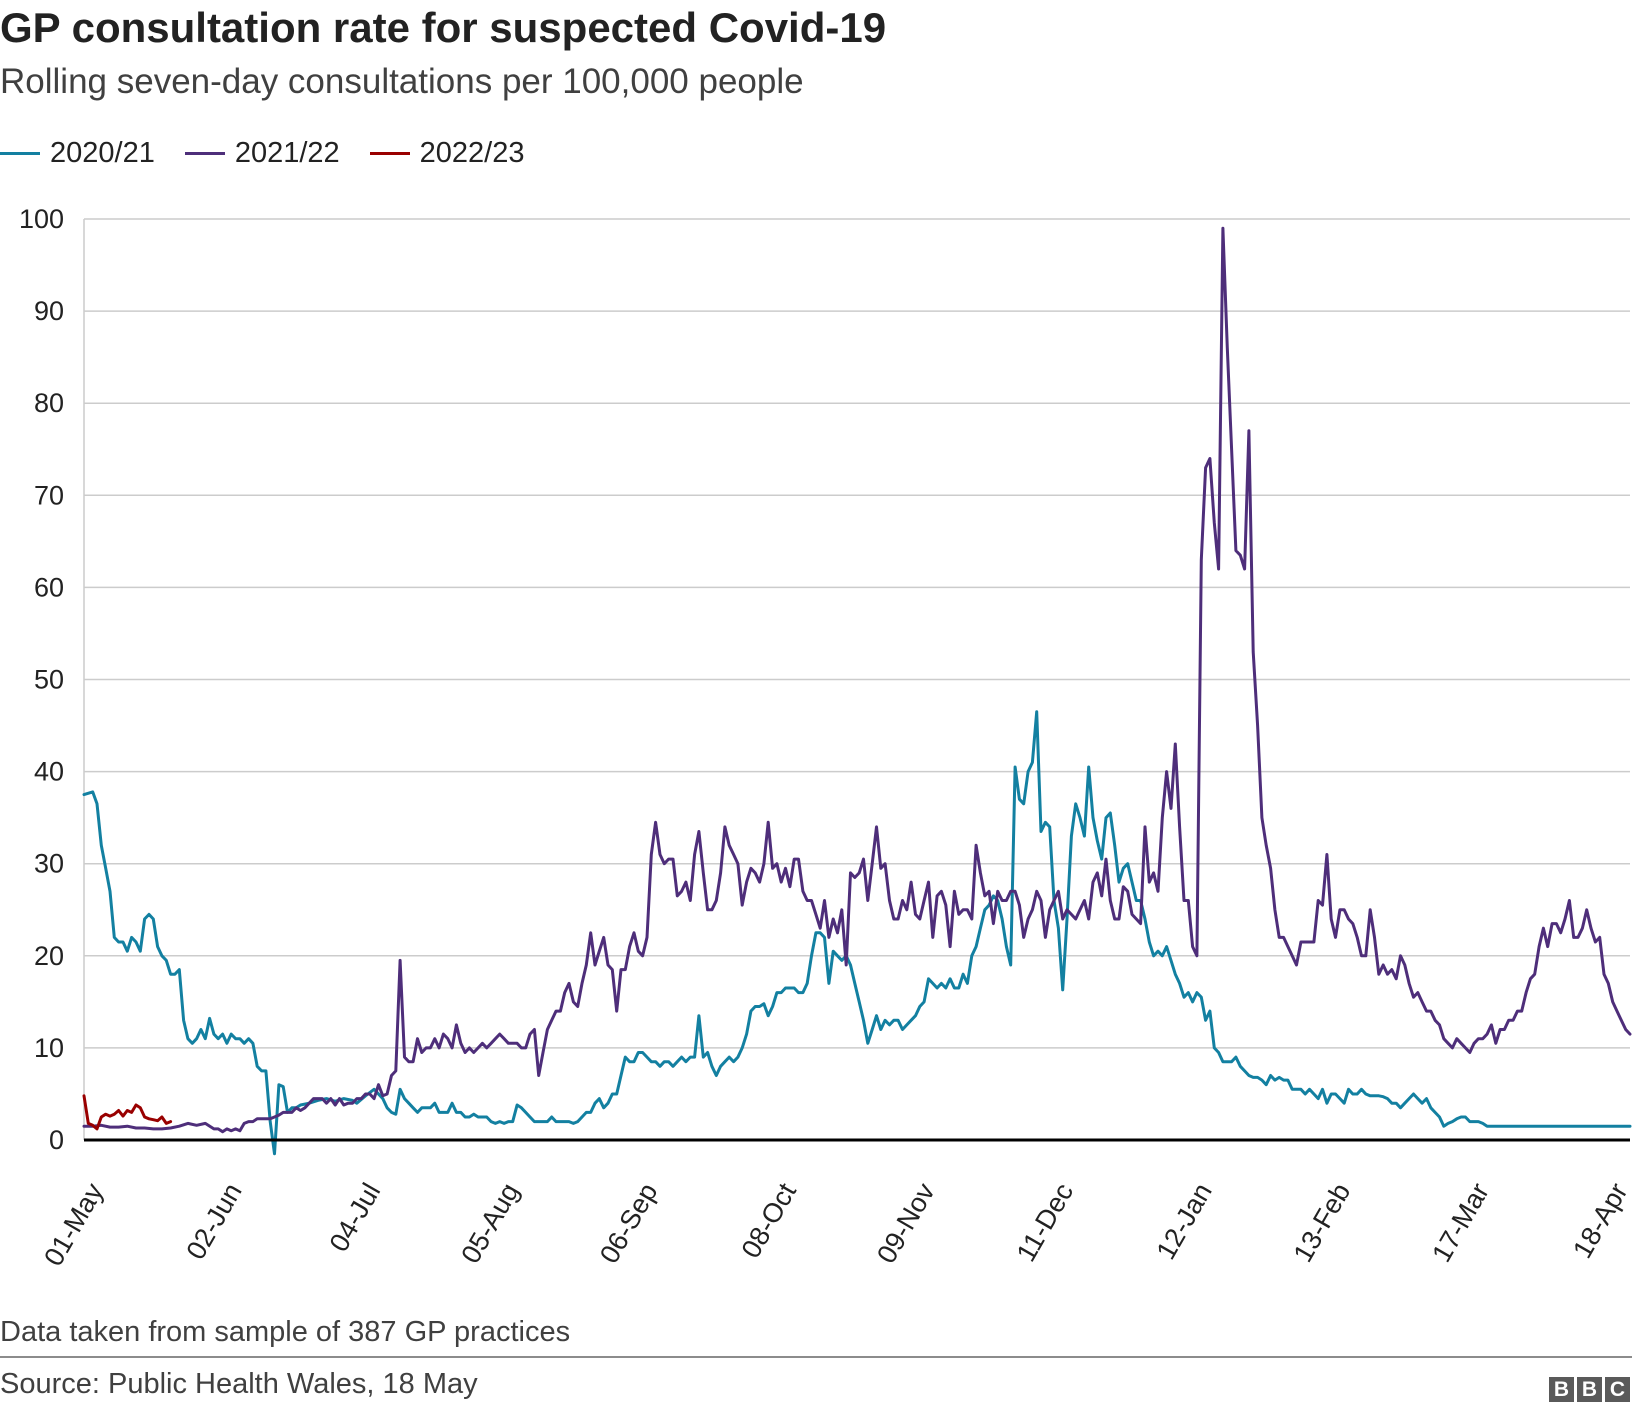 This screenshot has width=1632, height=1412. I want to click on y-tick-label: 50, so click(49, 680).